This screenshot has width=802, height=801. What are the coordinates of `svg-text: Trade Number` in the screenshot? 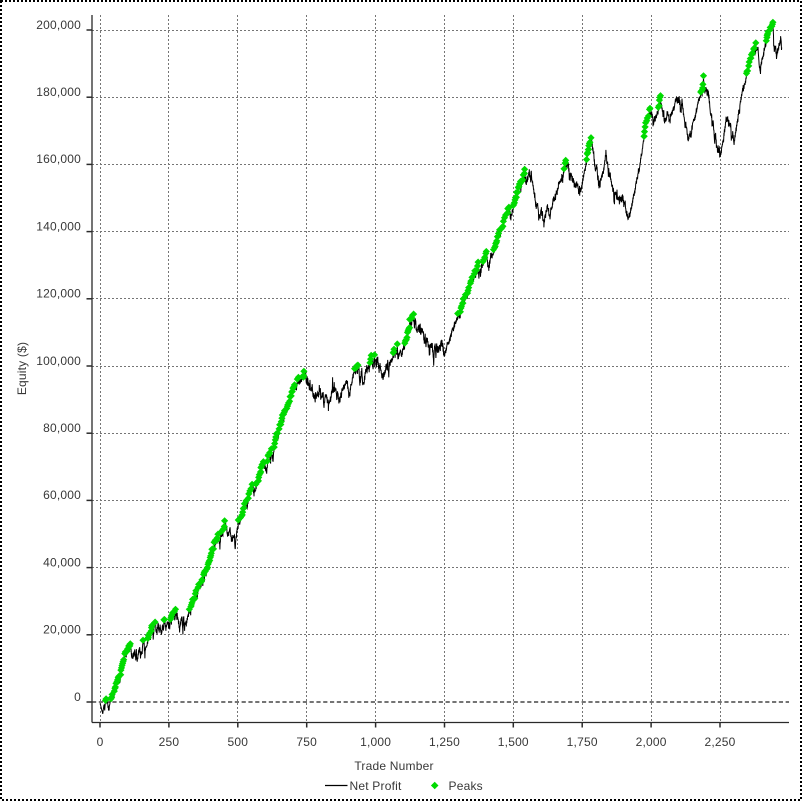 It's located at (393, 766).